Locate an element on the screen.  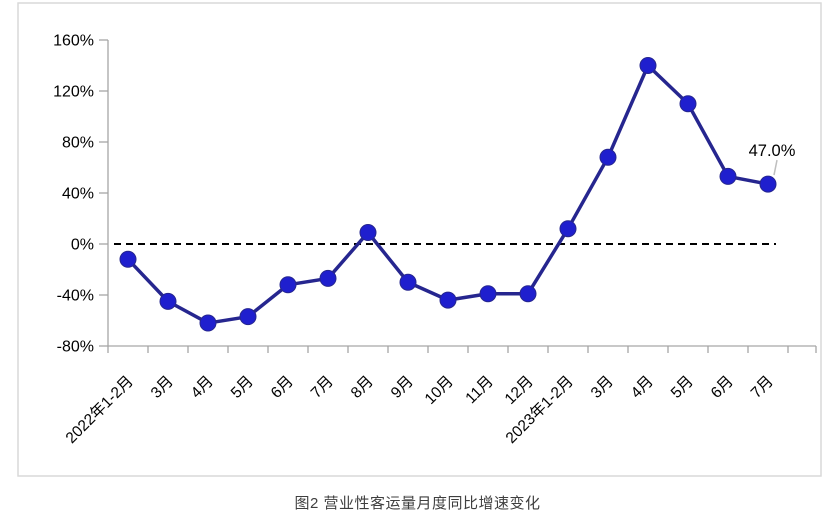
x-axis-tick-label: 11月 is located at coordinates (479, 390).